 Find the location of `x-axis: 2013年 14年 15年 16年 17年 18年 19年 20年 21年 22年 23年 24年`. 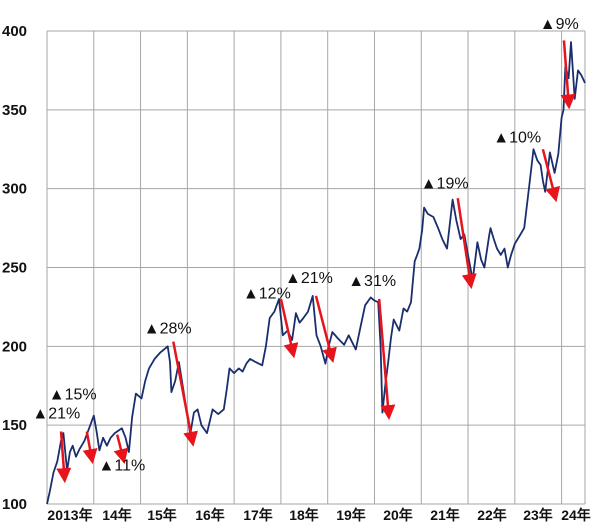

x-axis: 2013年 14年 15年 16年 17年 18年 19年 20年 21年 22年 23年 24年 is located at coordinates (318, 515).